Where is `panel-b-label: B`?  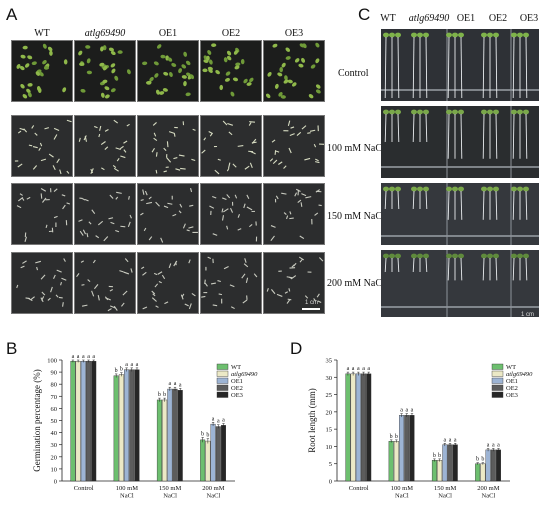
panel-b-label: B is located at coordinates (12, 348).